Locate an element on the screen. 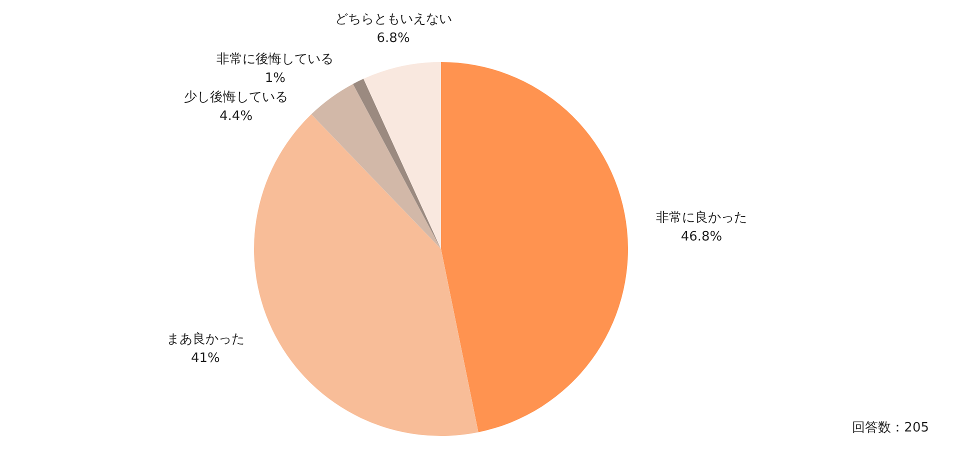 The height and width of the screenshot is (459, 976). data-label: 6.8% is located at coordinates (393, 38).